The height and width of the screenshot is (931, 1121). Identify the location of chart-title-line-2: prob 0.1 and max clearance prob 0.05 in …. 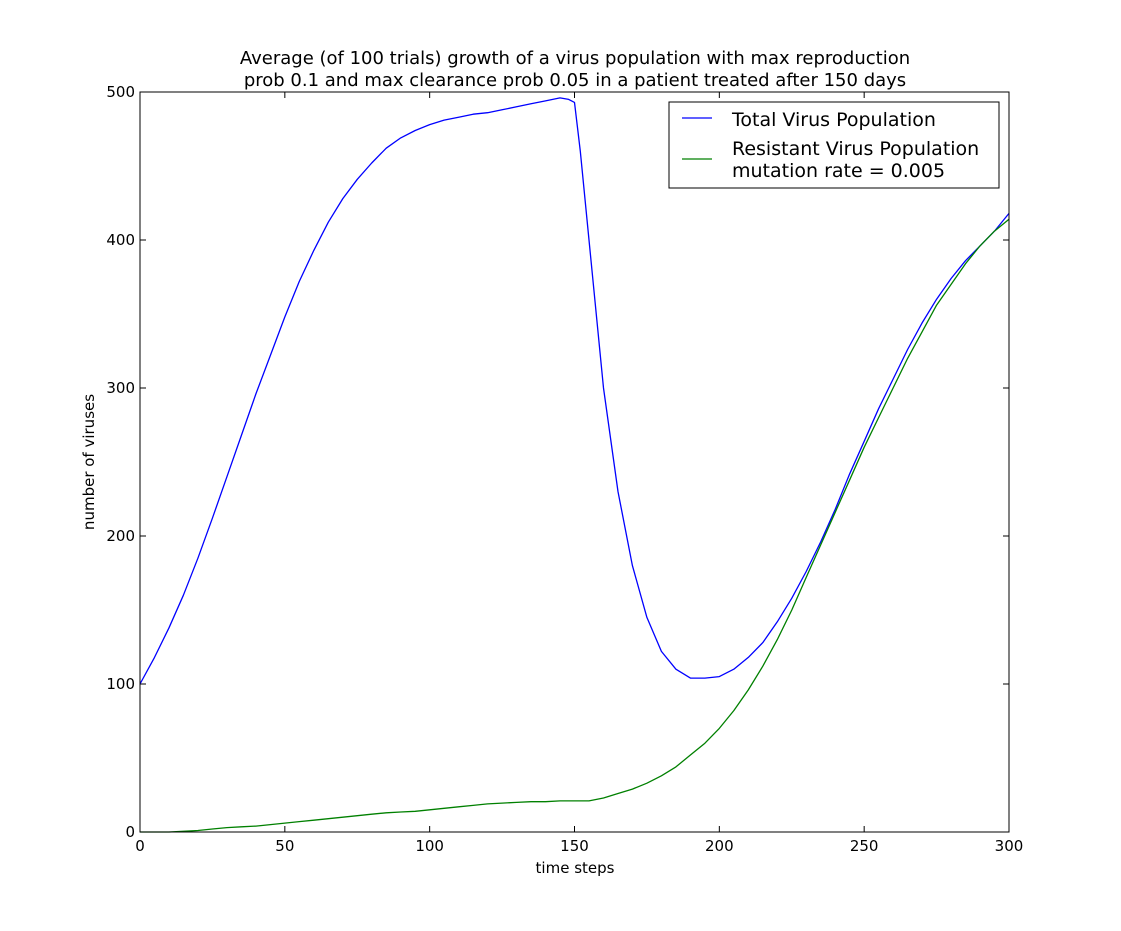
(575, 80).